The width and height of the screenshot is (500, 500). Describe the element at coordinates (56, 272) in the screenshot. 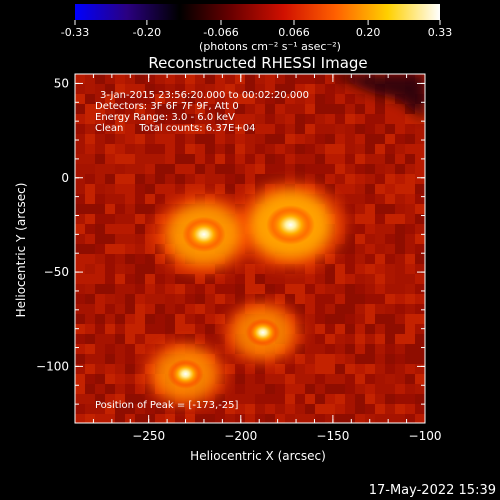

I see `y-tick-label: −50` at that location.